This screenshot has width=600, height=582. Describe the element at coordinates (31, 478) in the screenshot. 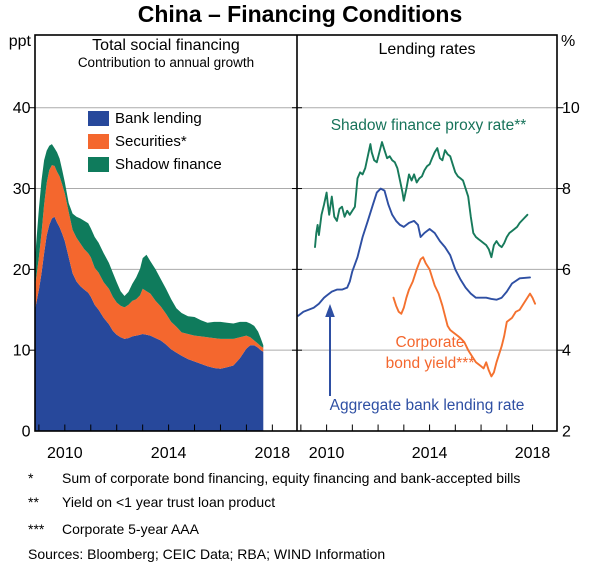

I see `footnote-1-marker: *` at that location.